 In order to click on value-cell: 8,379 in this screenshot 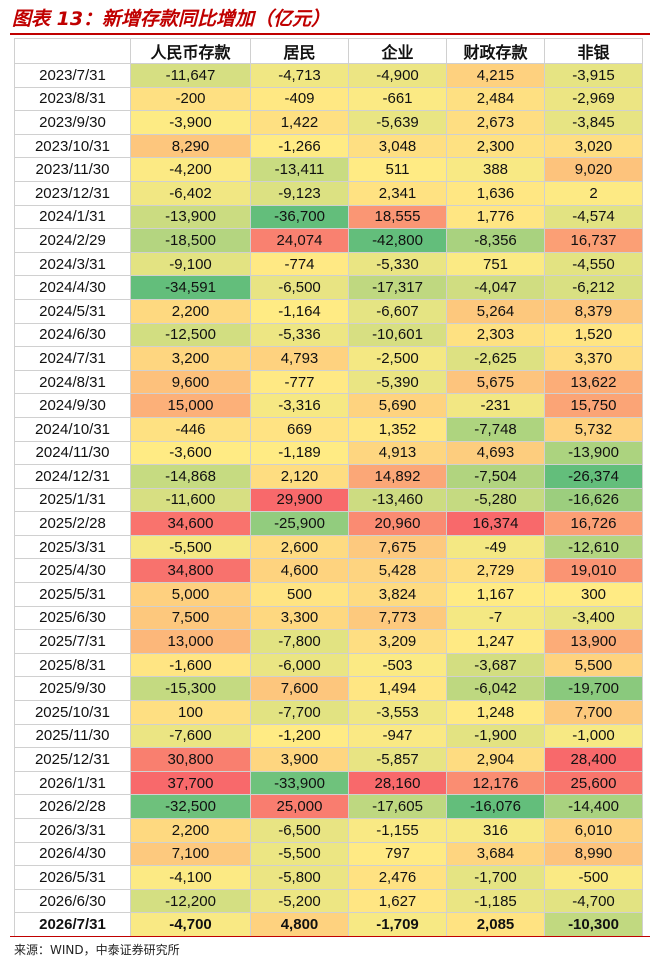, I will do `click(593, 311)`.